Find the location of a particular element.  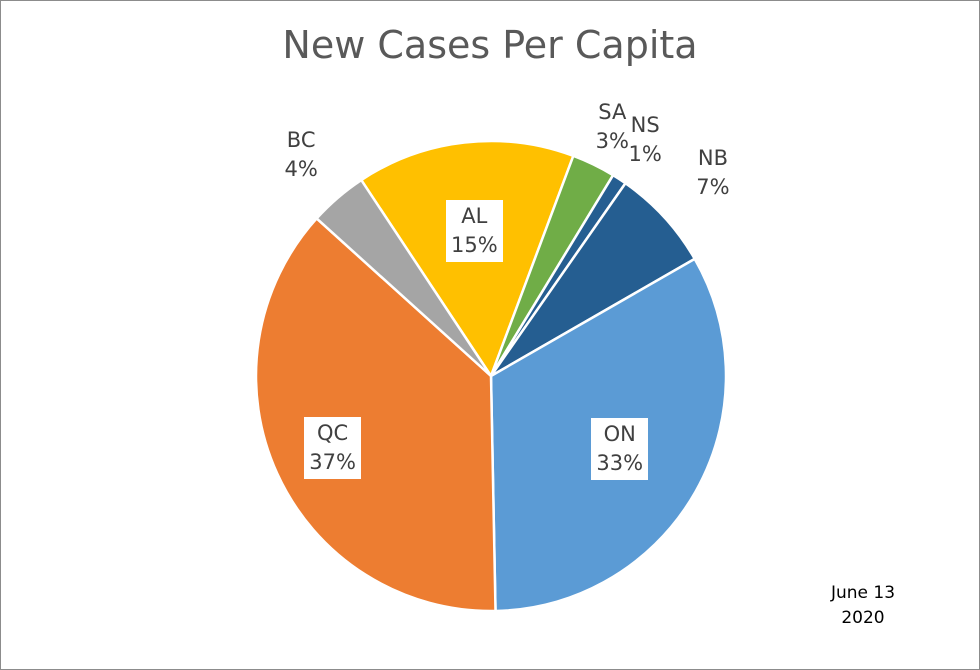

slice-label-percent: 7% is located at coordinates (713, 186).